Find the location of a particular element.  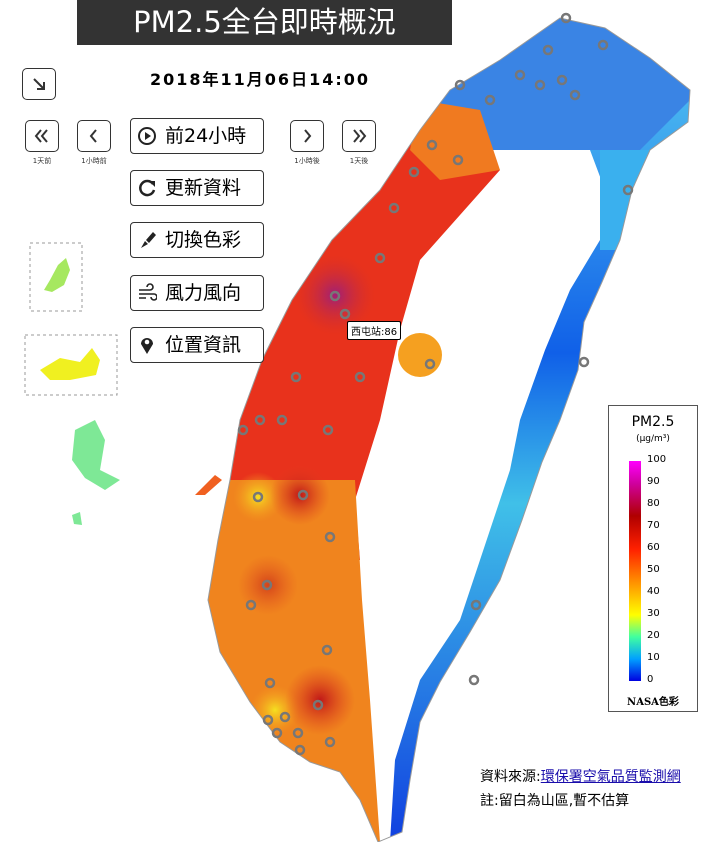

legend-scheme: NASA色彩 is located at coordinates (653, 702).